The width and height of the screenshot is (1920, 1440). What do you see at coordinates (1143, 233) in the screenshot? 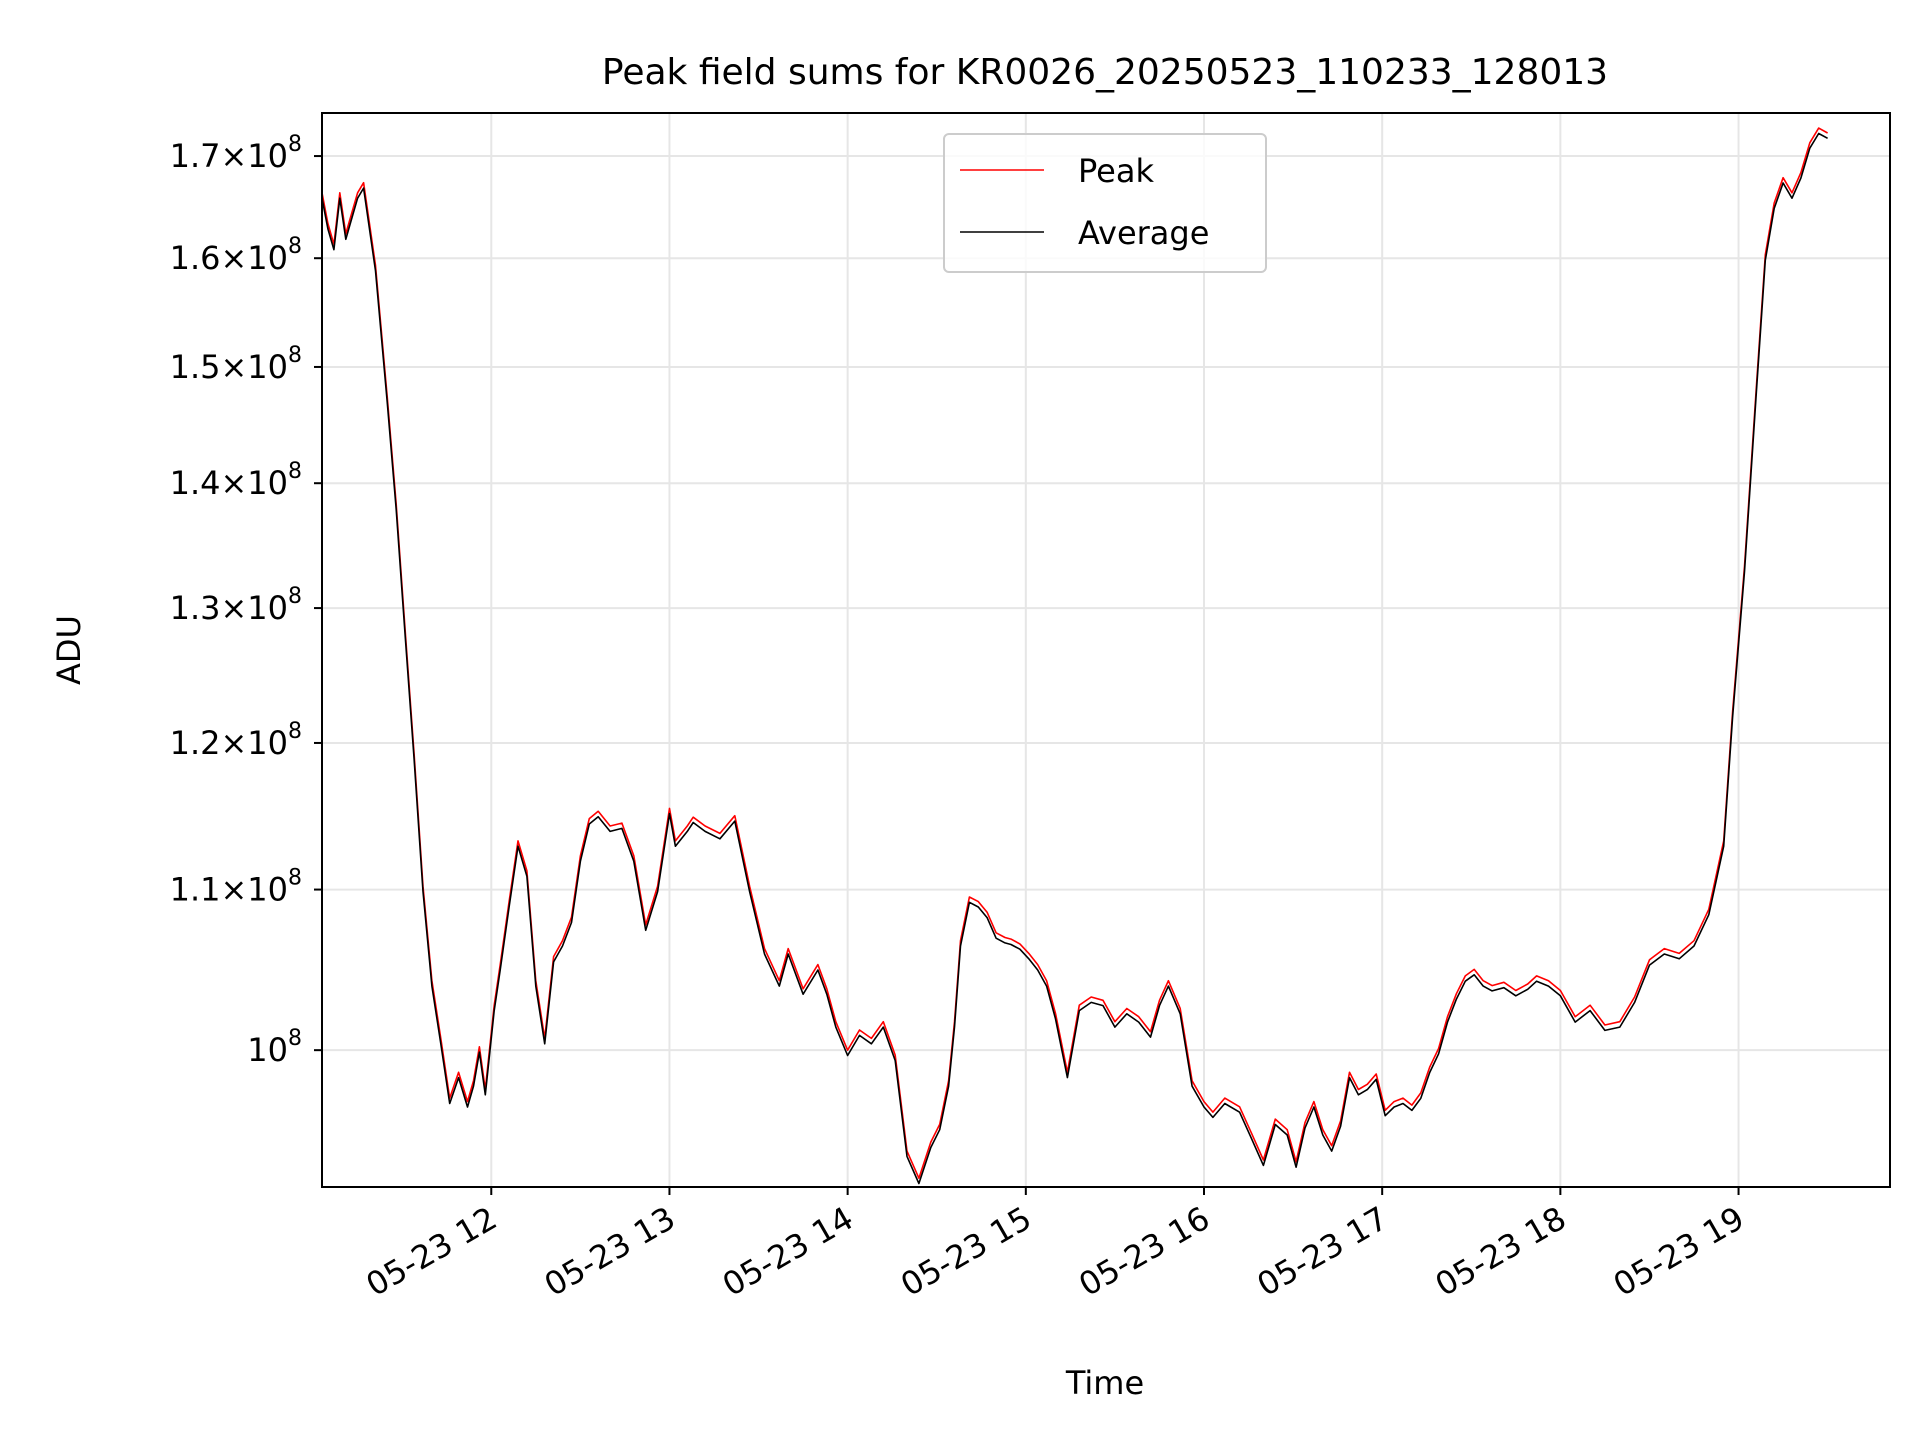
I see `legend-average-label: Average` at bounding box center [1143, 233].